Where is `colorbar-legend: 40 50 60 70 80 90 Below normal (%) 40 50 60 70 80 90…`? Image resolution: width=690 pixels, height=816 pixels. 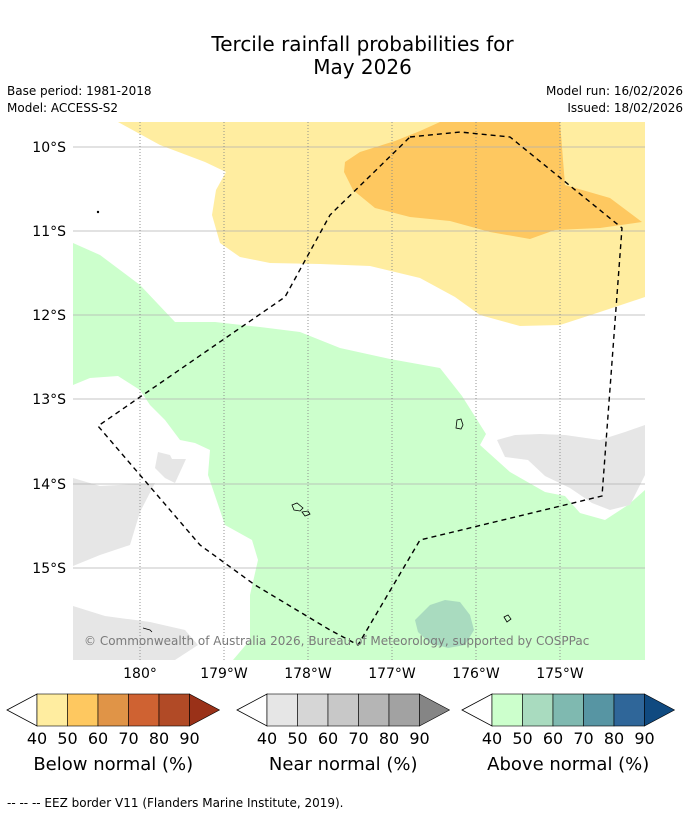 colorbar-legend: 40 50 60 70 80 90 Below normal (%) 40 50 60 70 80 90… is located at coordinates (341, 734).